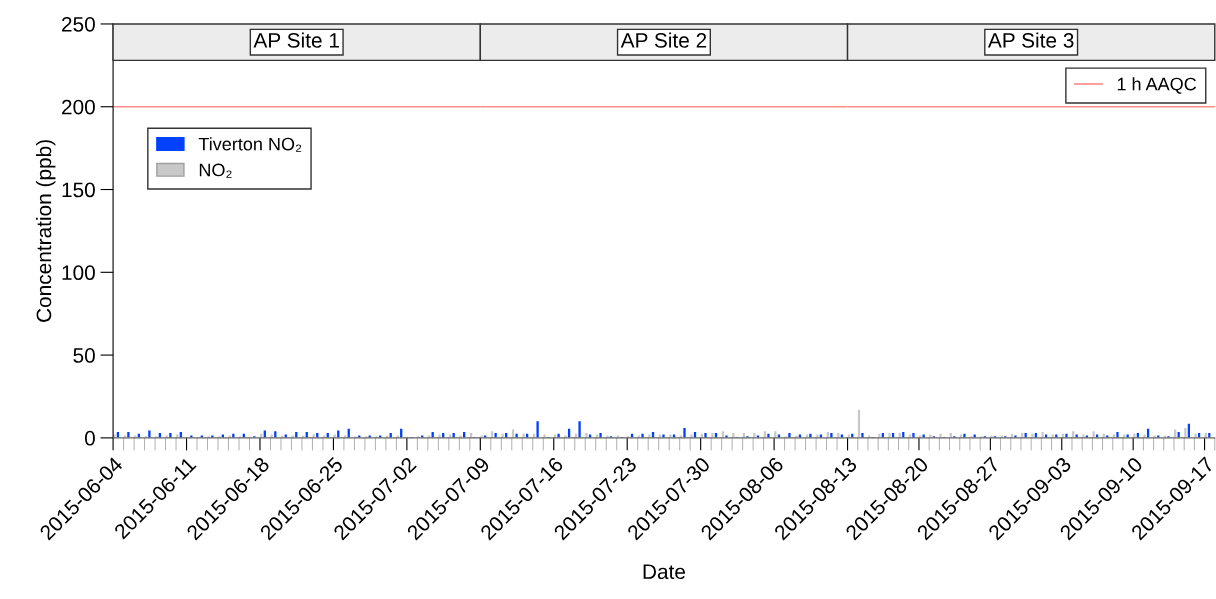 The image size is (1216, 599). I want to click on y-tick-label: 50, so click(84, 355).